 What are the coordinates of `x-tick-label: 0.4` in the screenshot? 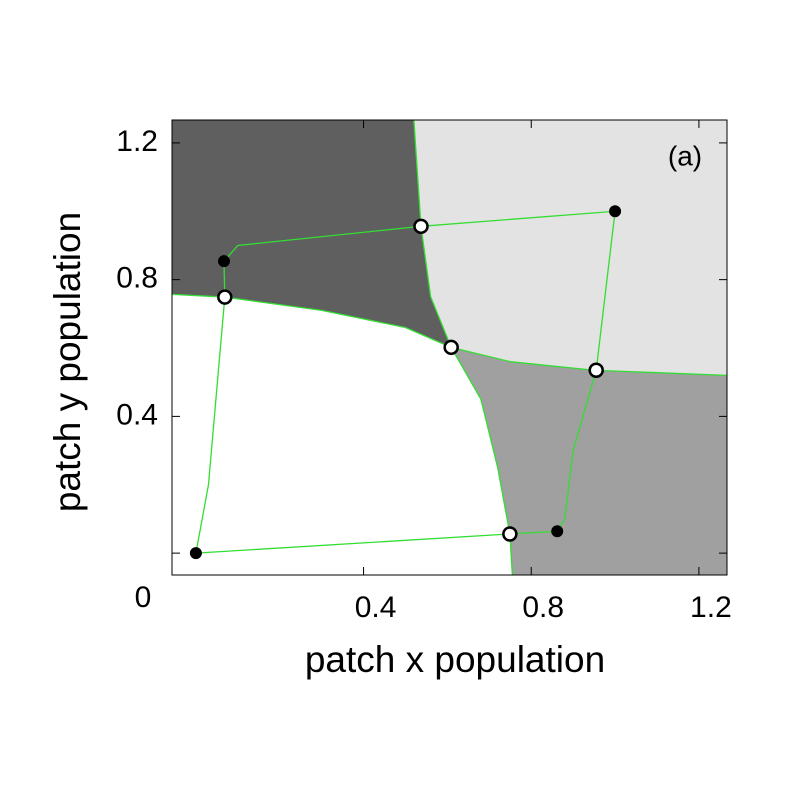 It's located at (376, 607).